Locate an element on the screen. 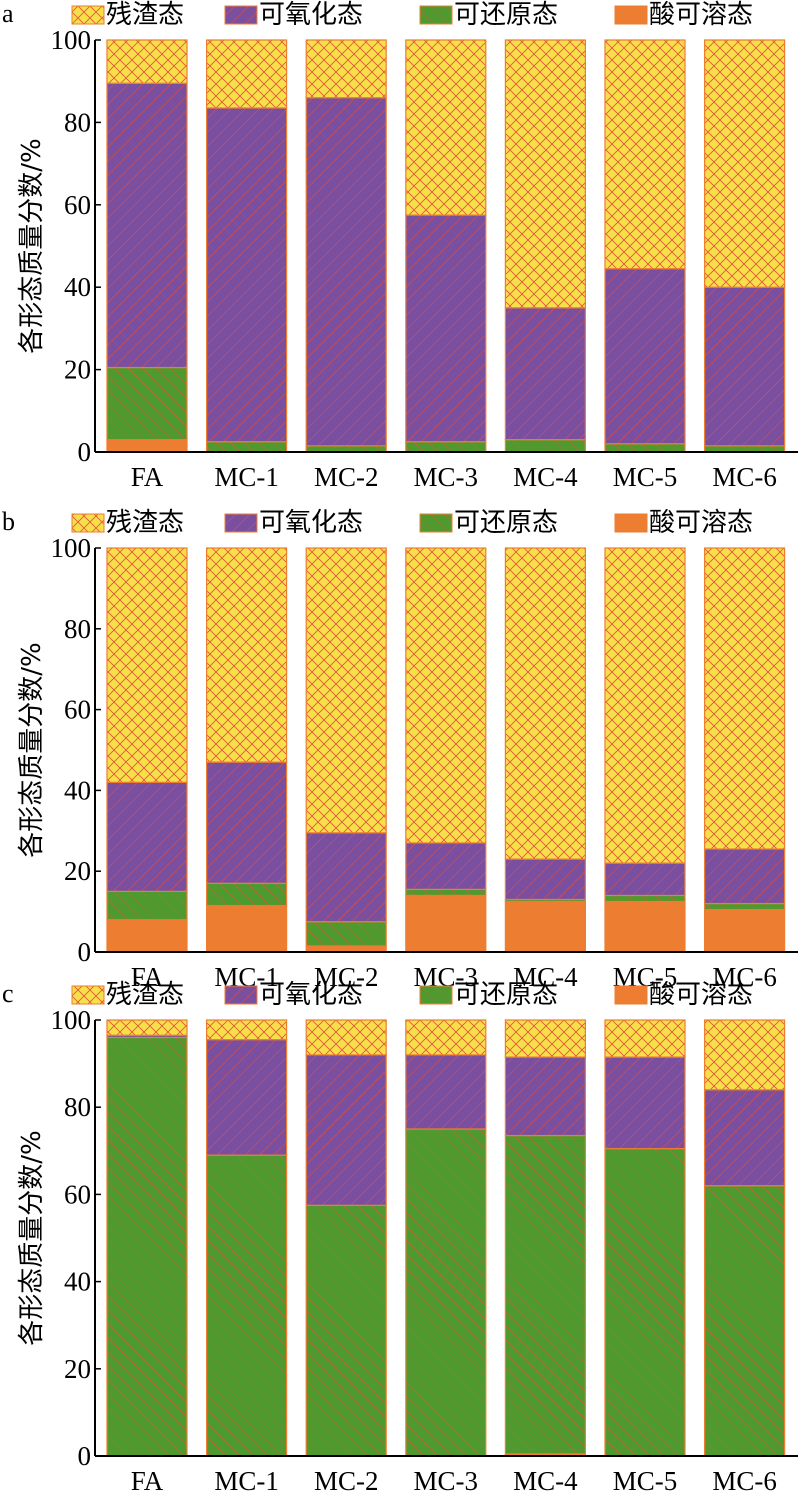 This screenshot has height=1494, width=800. legend-swatch-reducible is located at coordinates (436, 995).